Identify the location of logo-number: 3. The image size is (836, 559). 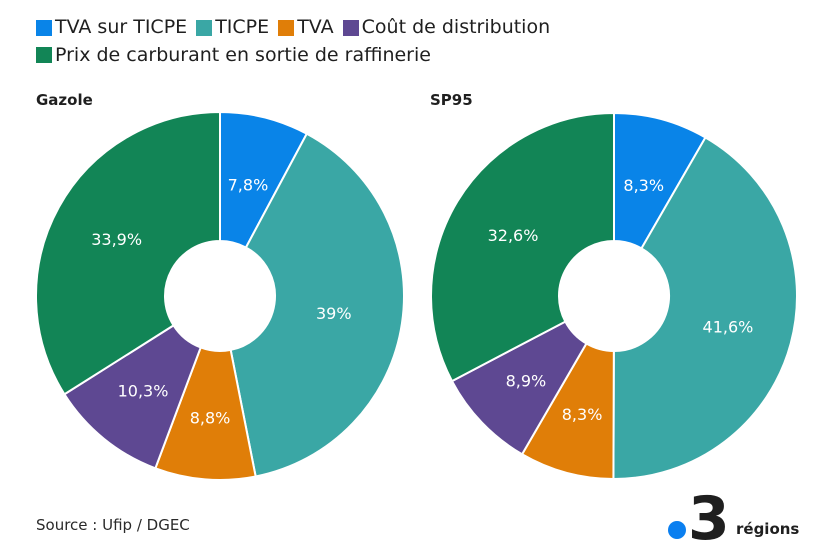
(709, 519).